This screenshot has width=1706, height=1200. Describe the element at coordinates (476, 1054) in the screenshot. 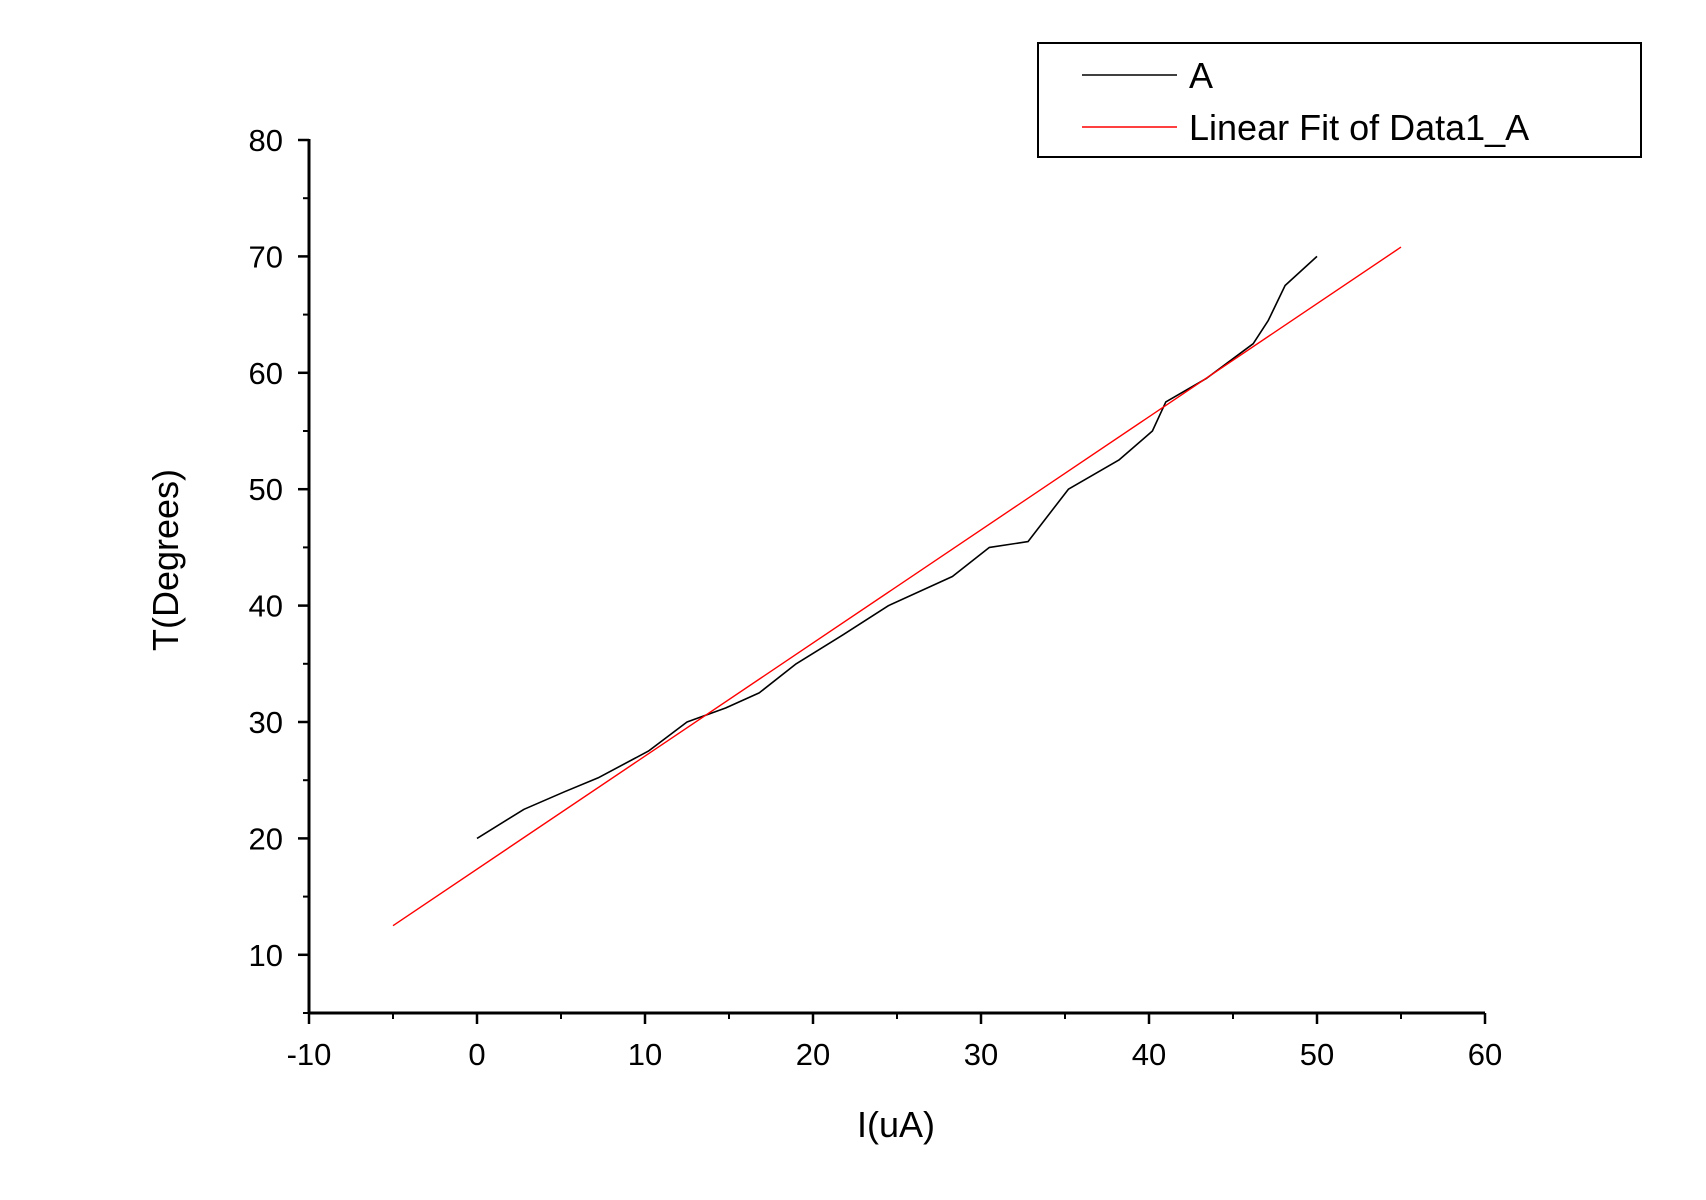

I see `x-tick-label: 0` at that location.